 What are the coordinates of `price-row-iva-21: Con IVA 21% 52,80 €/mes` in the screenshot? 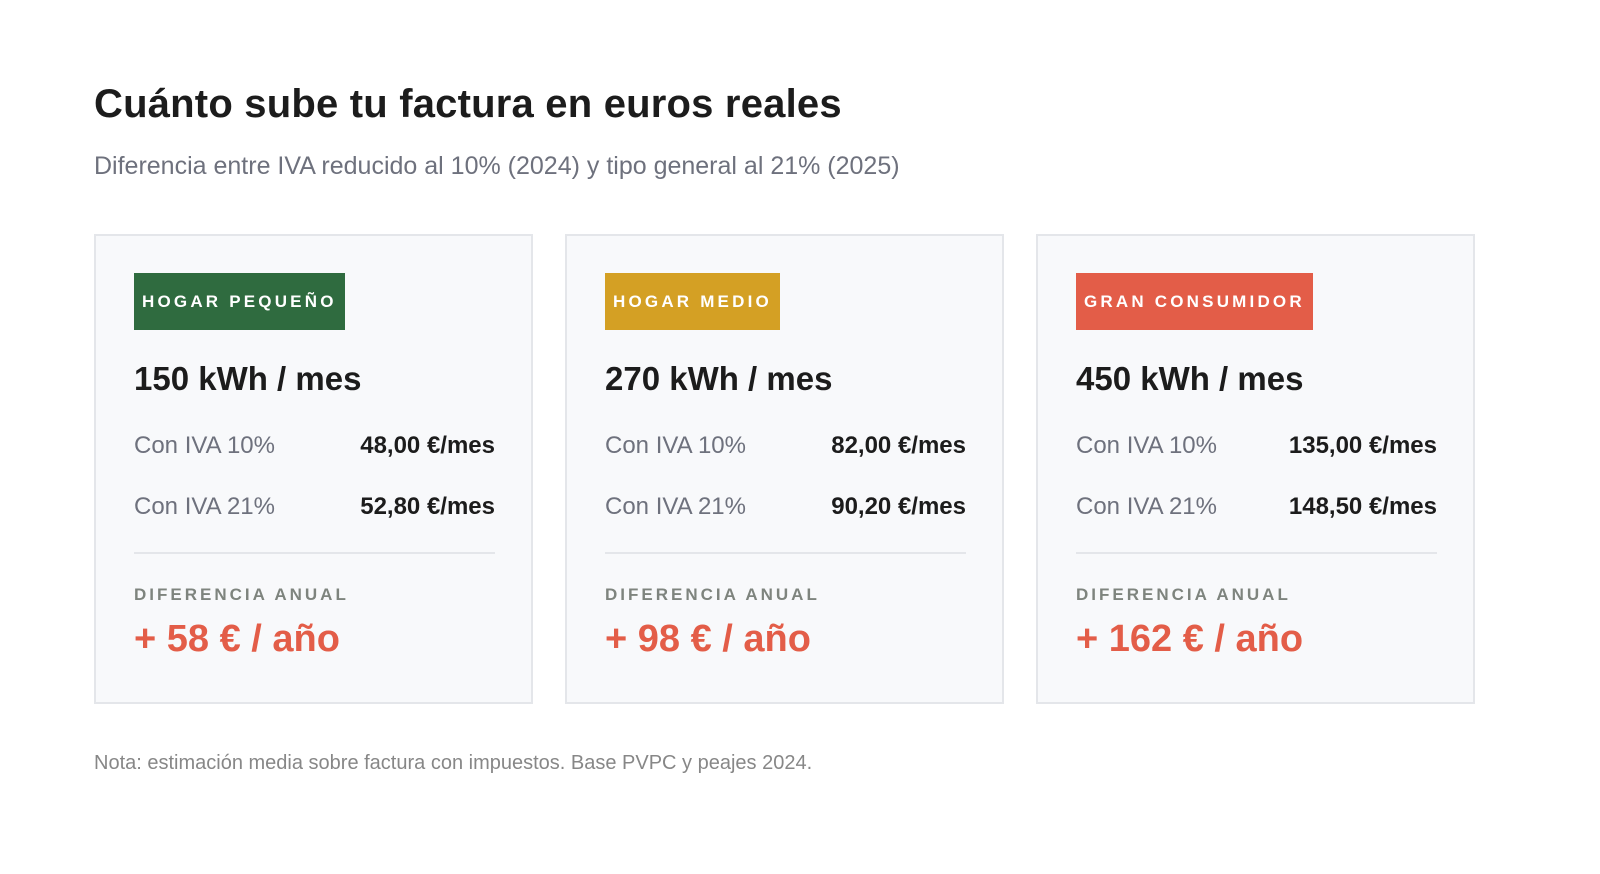 It's located at (314, 507).